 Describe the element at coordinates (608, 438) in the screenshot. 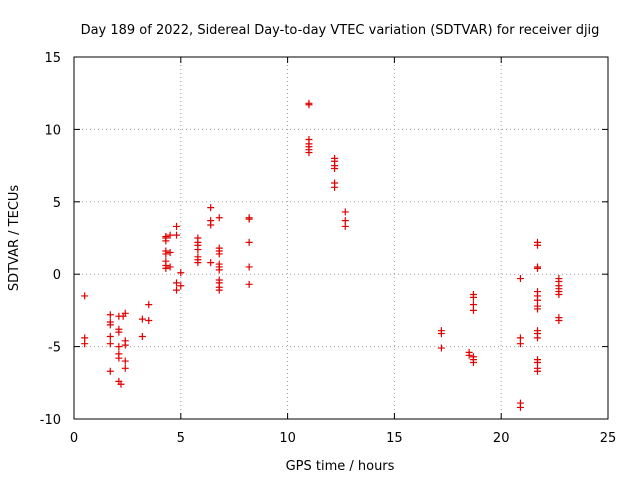

I see `x-tick-label: 25` at that location.